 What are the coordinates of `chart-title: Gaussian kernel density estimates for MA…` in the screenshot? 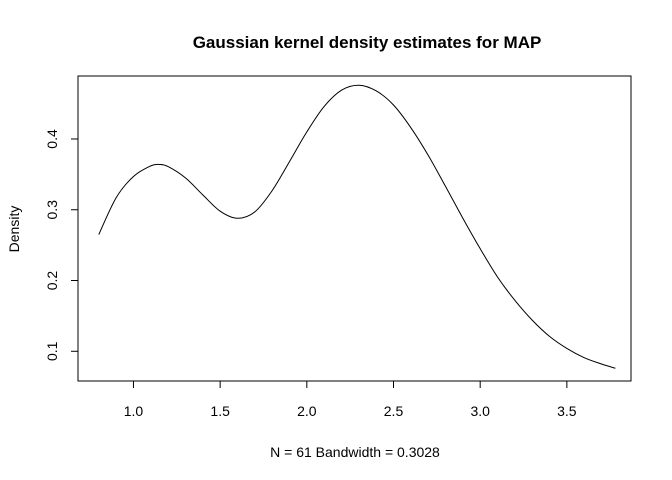 It's located at (367, 42).